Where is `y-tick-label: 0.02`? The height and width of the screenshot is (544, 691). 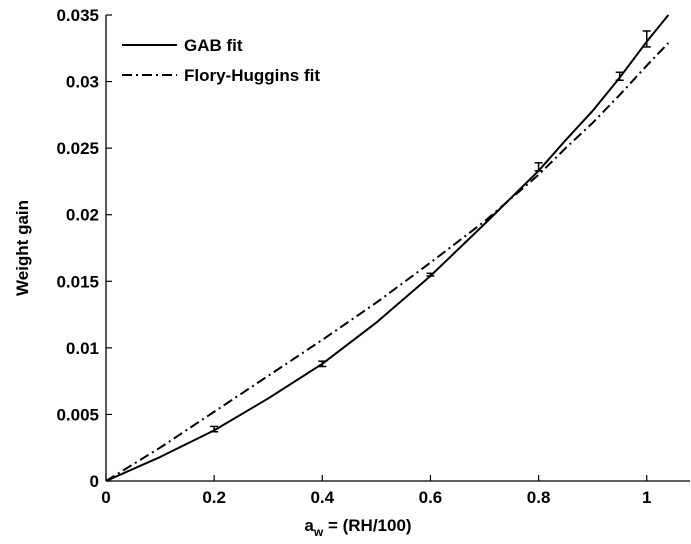 y-tick-label: 0.02 is located at coordinates (82, 215).